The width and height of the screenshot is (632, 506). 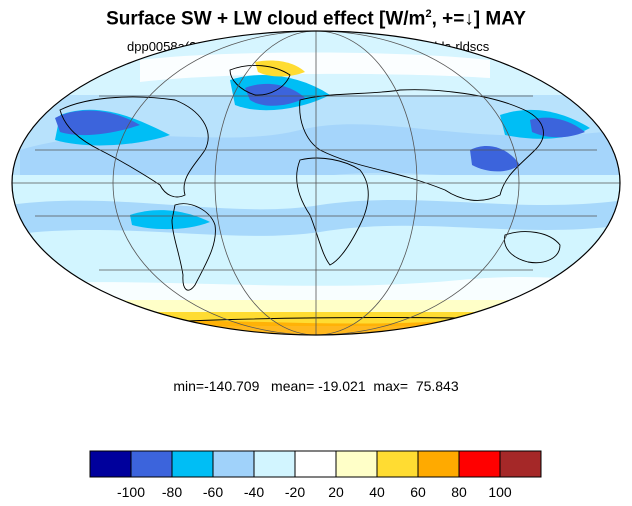 I want to click on colorbar-tick-label: 80, so click(x=459, y=492).